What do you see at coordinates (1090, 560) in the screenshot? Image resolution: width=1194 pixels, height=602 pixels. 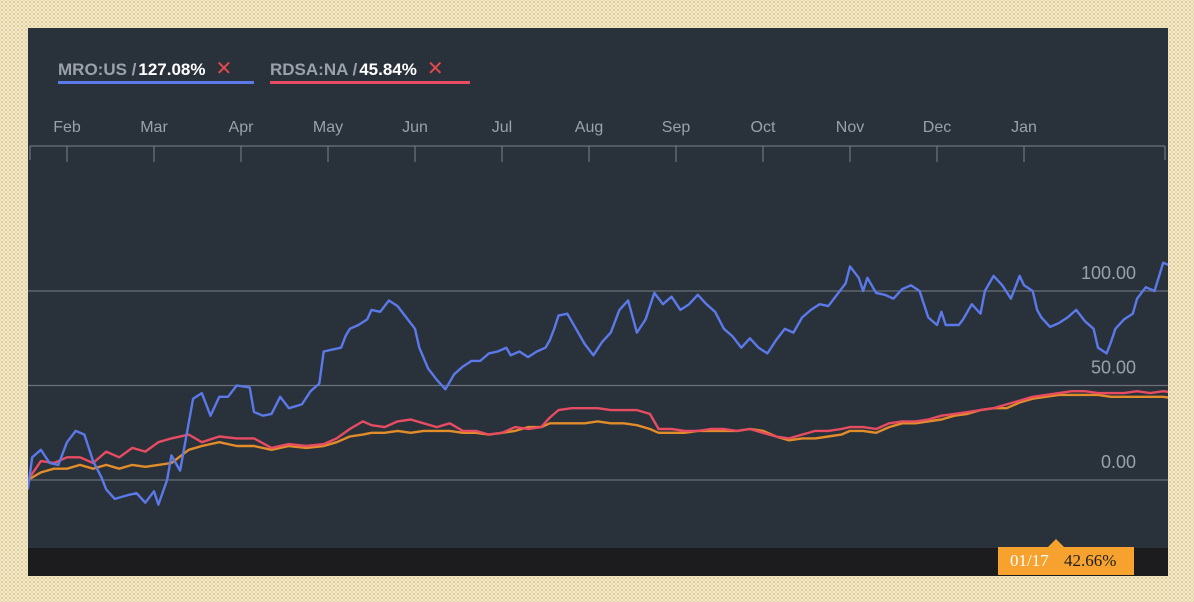 I see `tooltip-value: 42.66%` at bounding box center [1090, 560].